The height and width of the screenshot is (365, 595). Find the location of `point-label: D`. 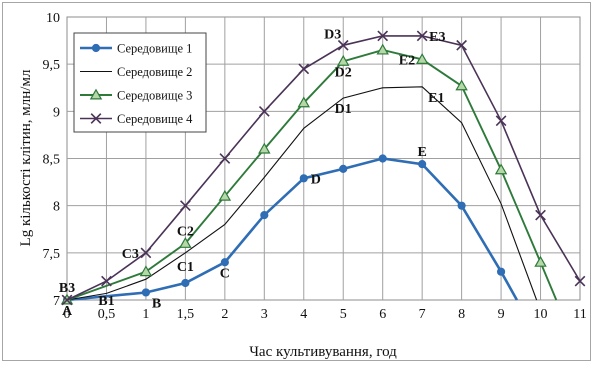

point-label: D is located at coordinates (316, 179).